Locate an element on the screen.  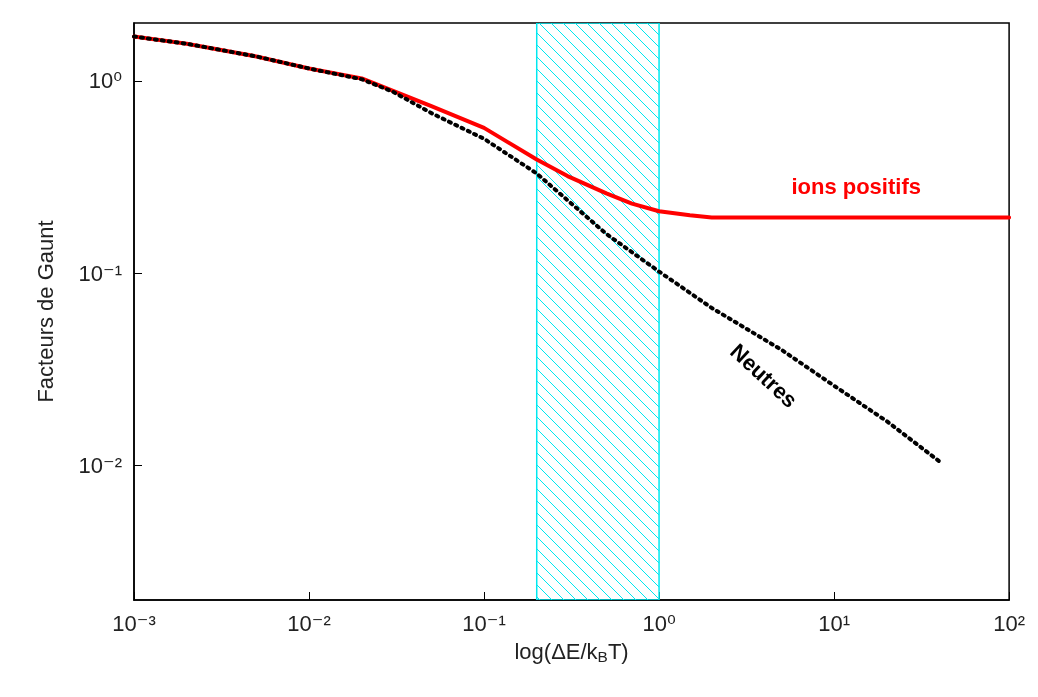
x-tick-label: 10⁻² is located at coordinates (309, 623).